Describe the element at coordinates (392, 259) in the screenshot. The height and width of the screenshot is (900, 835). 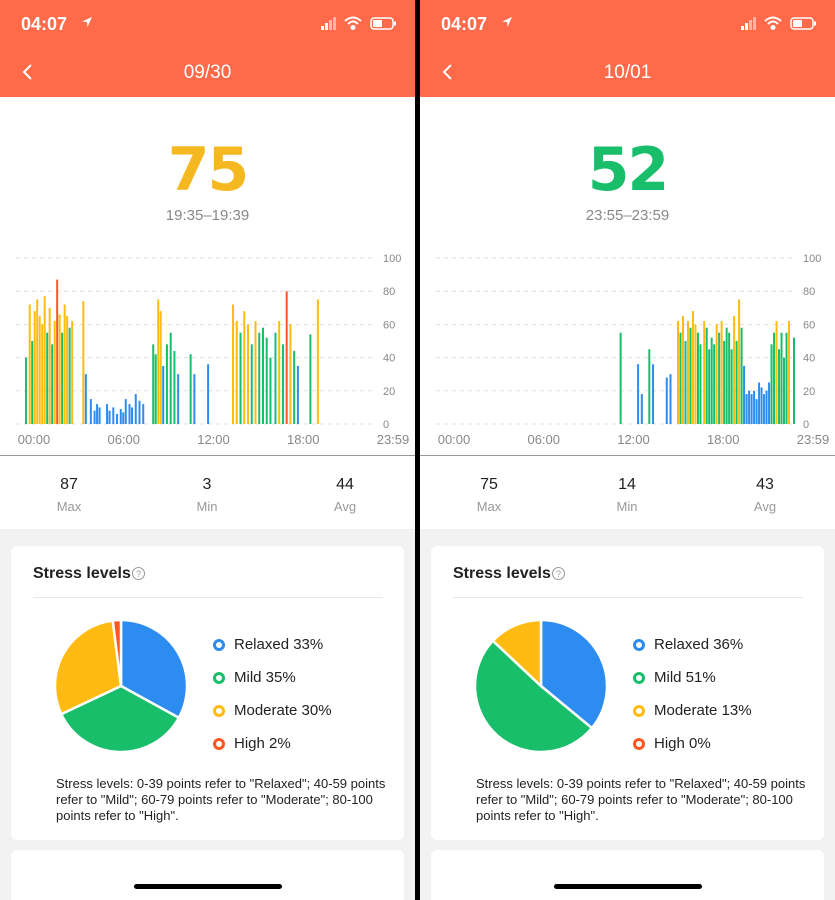
I see `y-tick-label: 100` at that location.